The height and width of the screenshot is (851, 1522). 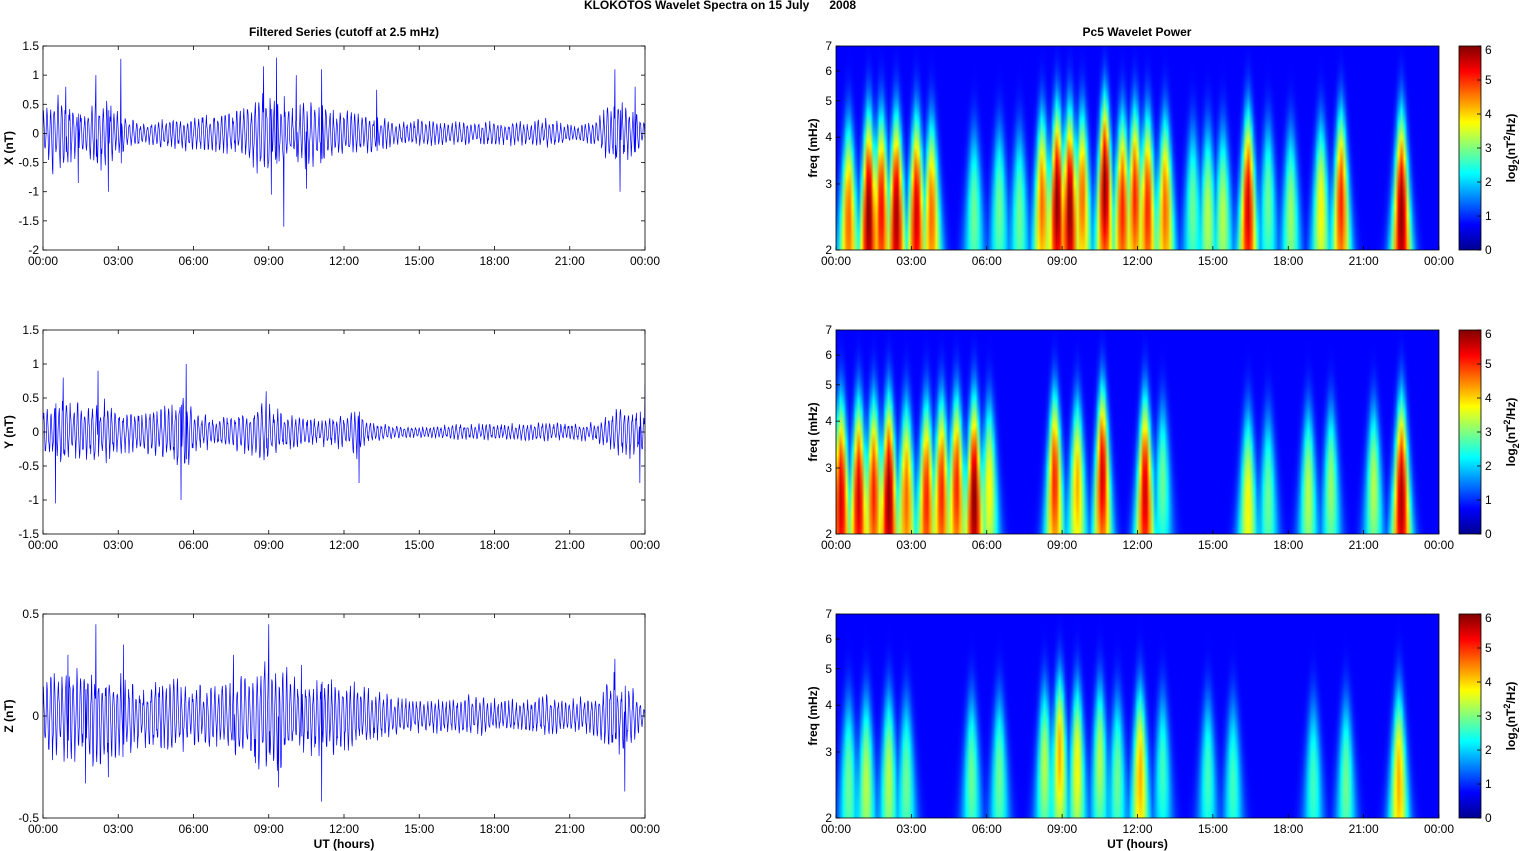 What do you see at coordinates (1488, 534) in the screenshot?
I see `colorbar-tick-label: 0` at bounding box center [1488, 534].